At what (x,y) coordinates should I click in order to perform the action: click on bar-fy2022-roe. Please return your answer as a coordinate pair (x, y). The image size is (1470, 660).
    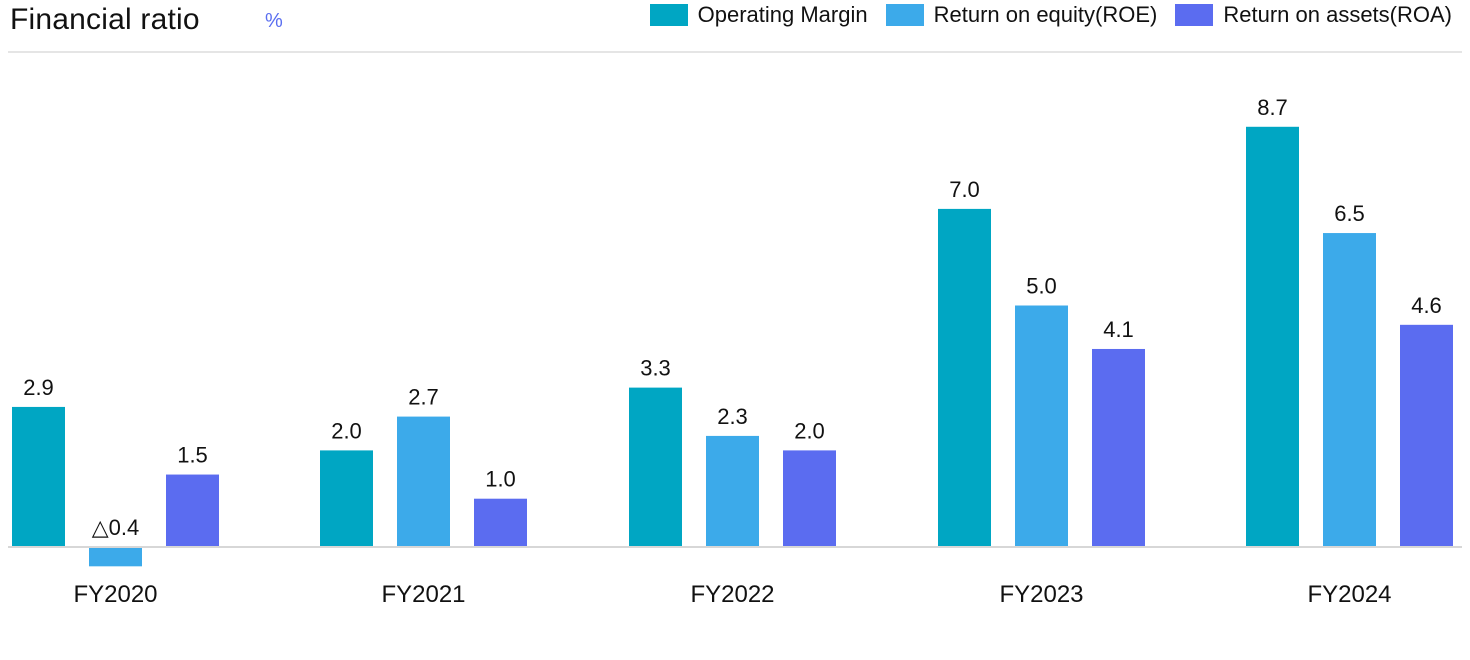
    Looking at the image, I should click on (732, 491).